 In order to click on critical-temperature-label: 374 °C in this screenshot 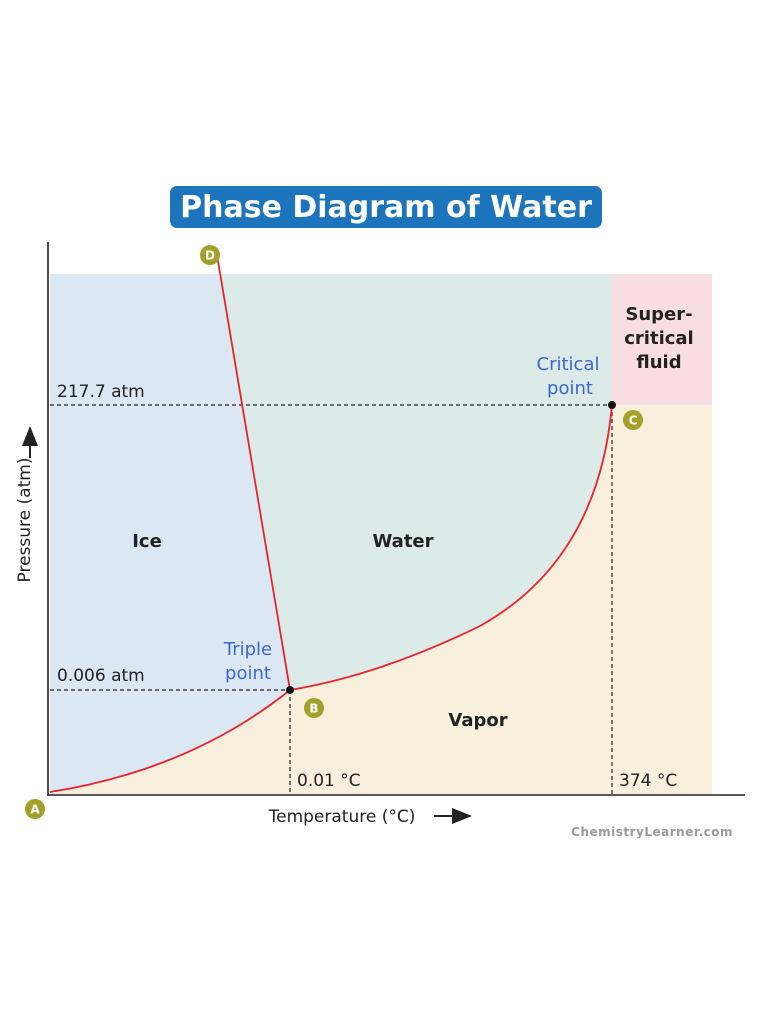, I will do `click(648, 781)`.